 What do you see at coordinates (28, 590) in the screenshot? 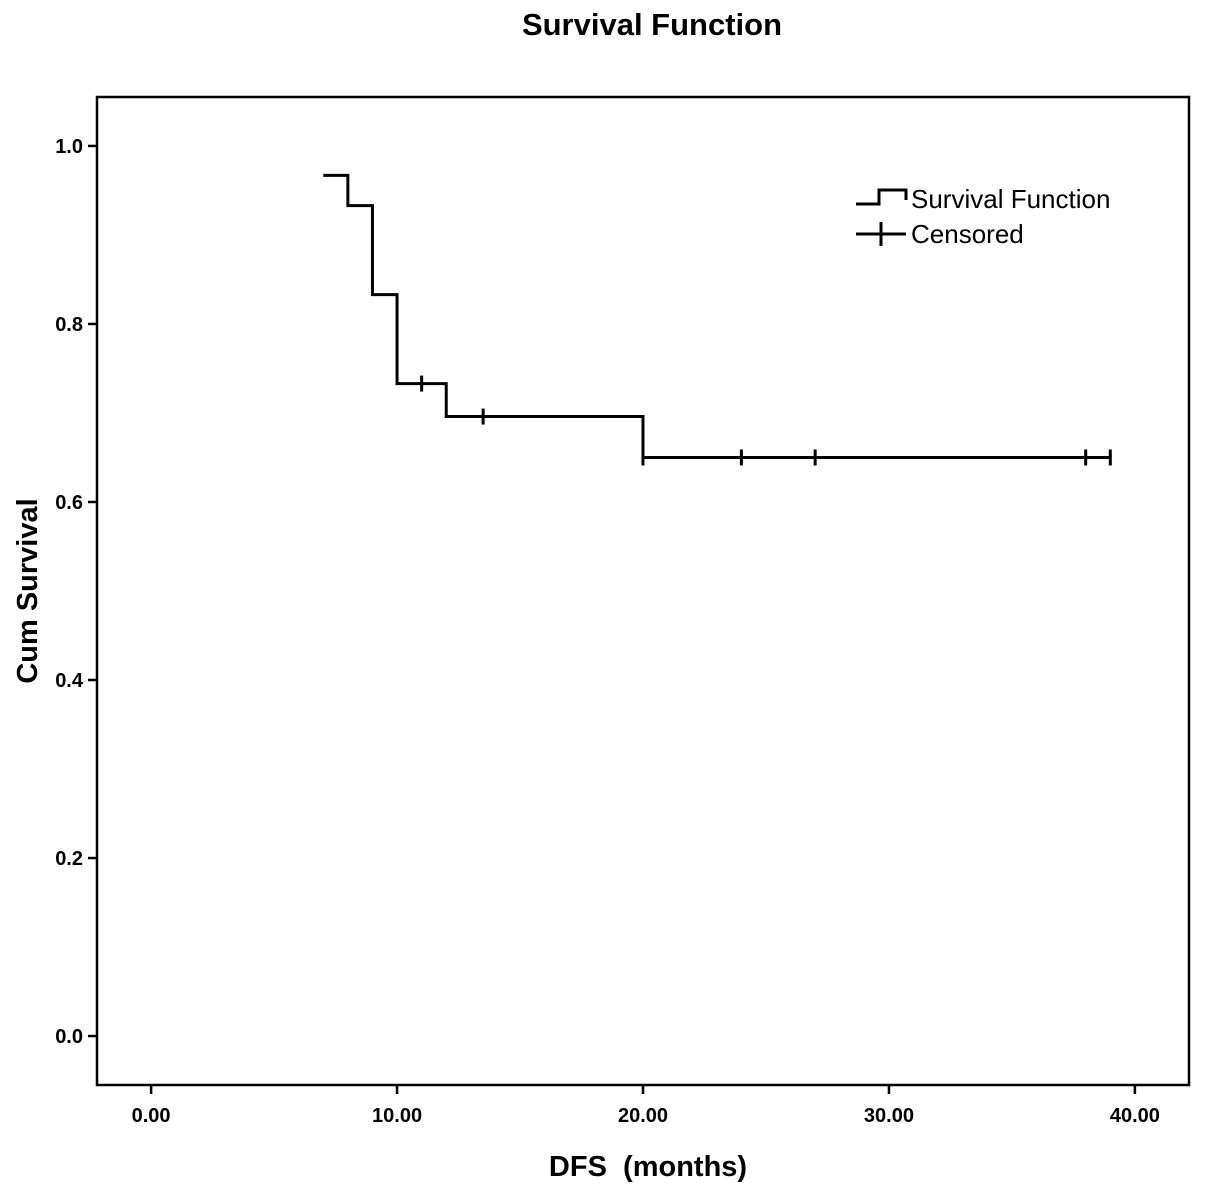
I see `y-axis-label: Cum Survival` at bounding box center [28, 590].